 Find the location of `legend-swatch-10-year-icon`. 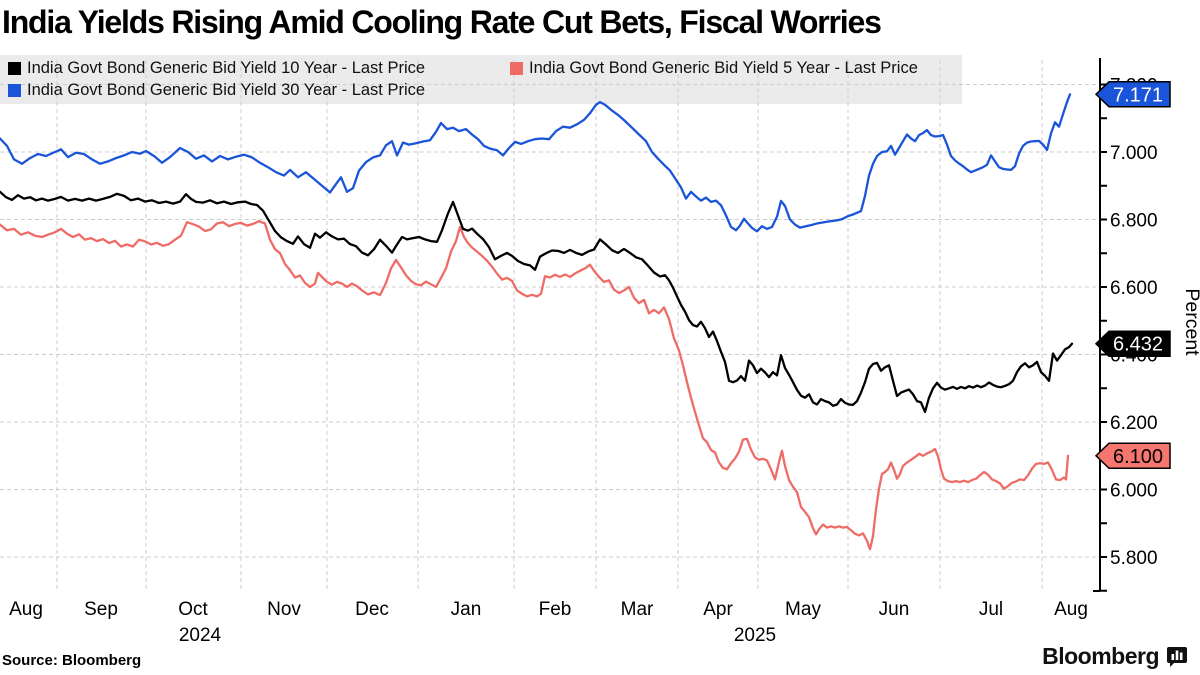

legend-swatch-10-year-icon is located at coordinates (14, 68).